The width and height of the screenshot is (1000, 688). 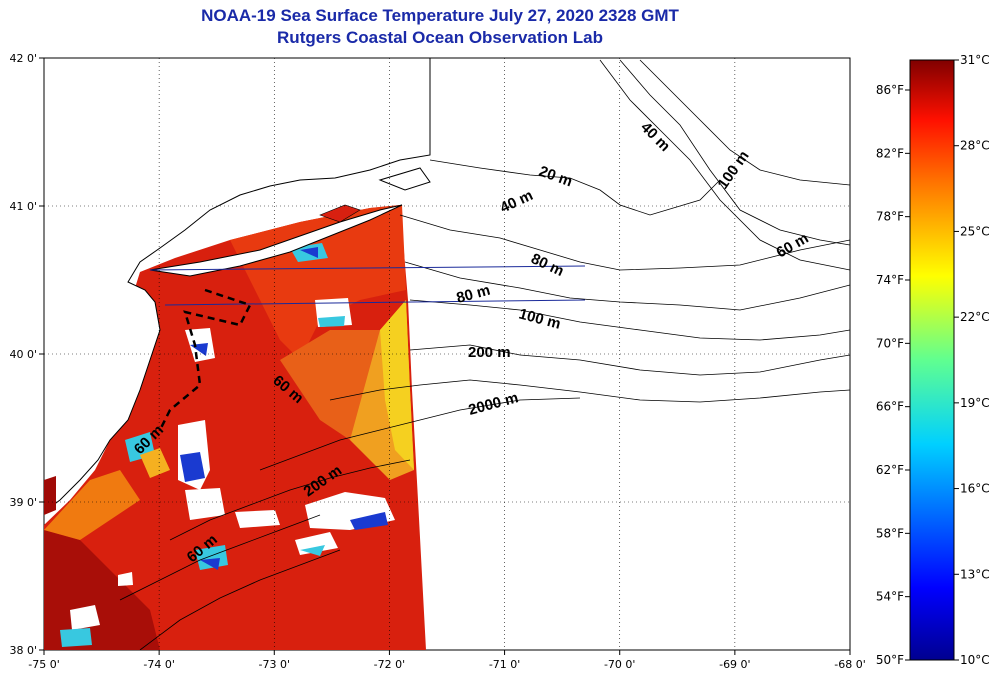 I want to click on lon-tick-label: -71 0', so click(x=505, y=664).